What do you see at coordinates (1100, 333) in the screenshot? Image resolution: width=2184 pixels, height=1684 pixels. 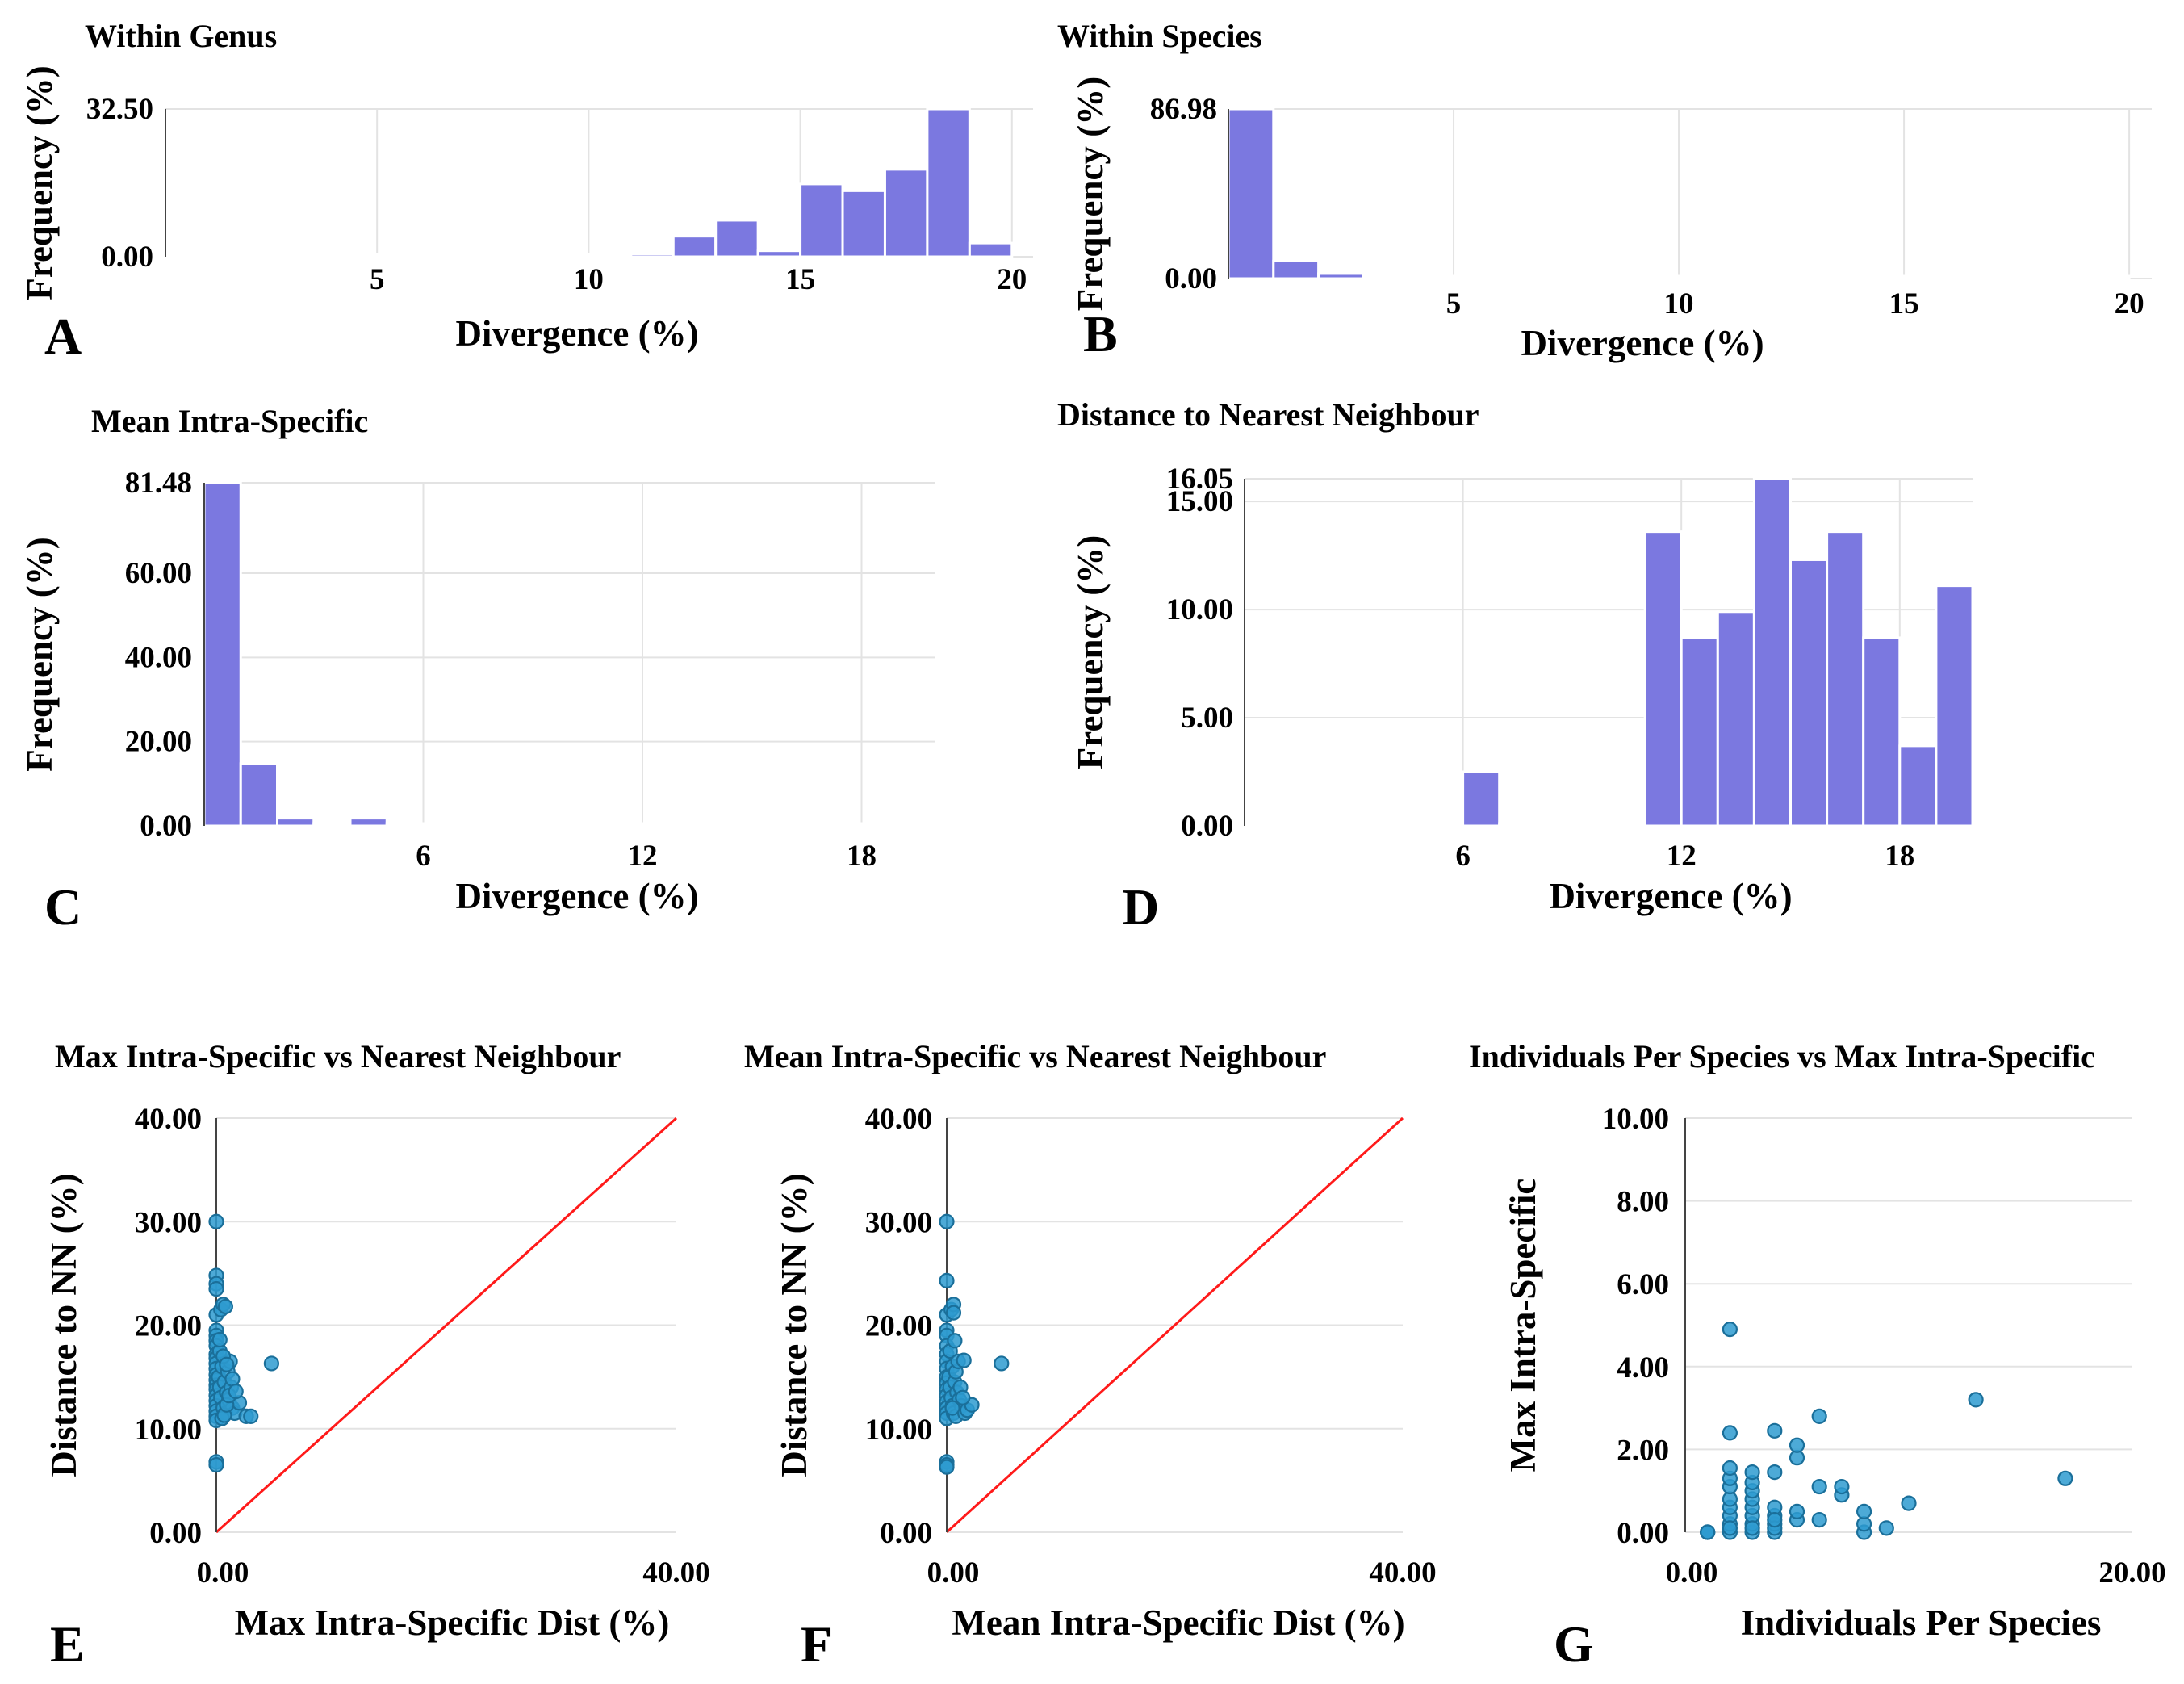 I see `panel-label: B` at bounding box center [1100, 333].